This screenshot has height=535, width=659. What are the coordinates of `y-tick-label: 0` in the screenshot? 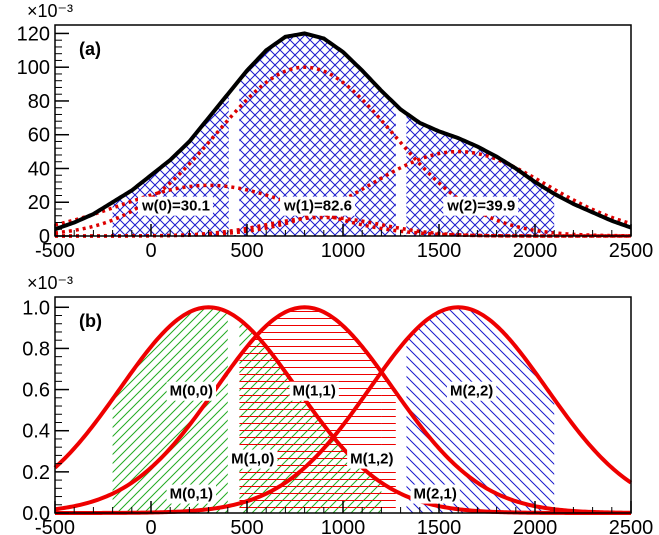 It's located at (44, 237).